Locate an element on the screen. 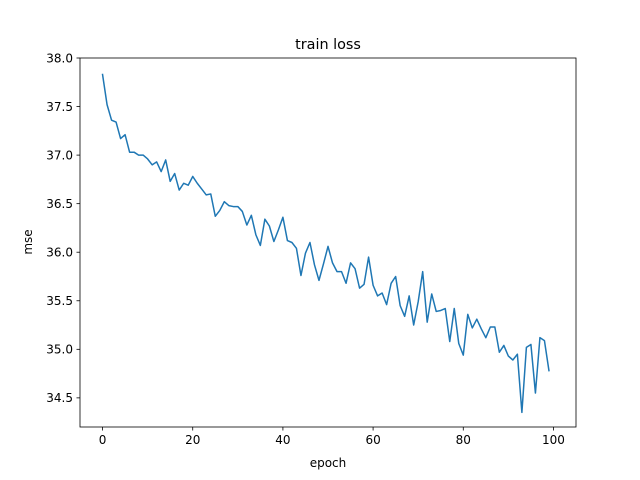  y-tick-label: 35.5 is located at coordinates (59, 301).